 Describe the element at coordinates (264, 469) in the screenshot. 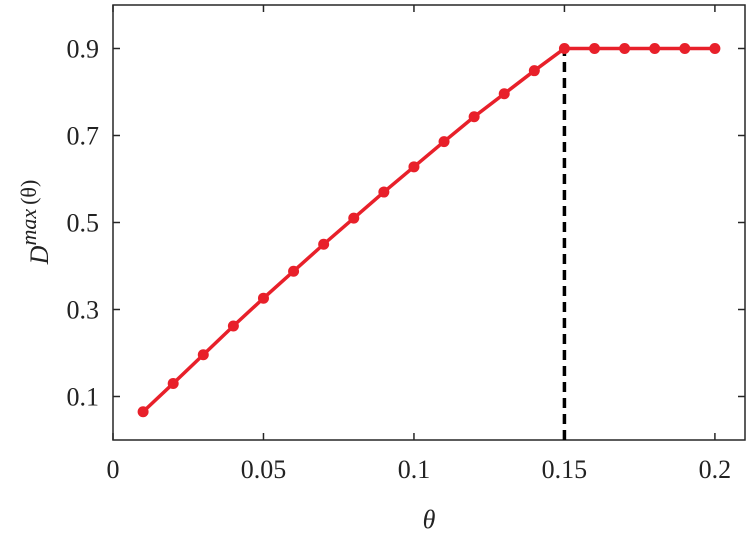

I see `x-tick-label: 0.05` at that location.